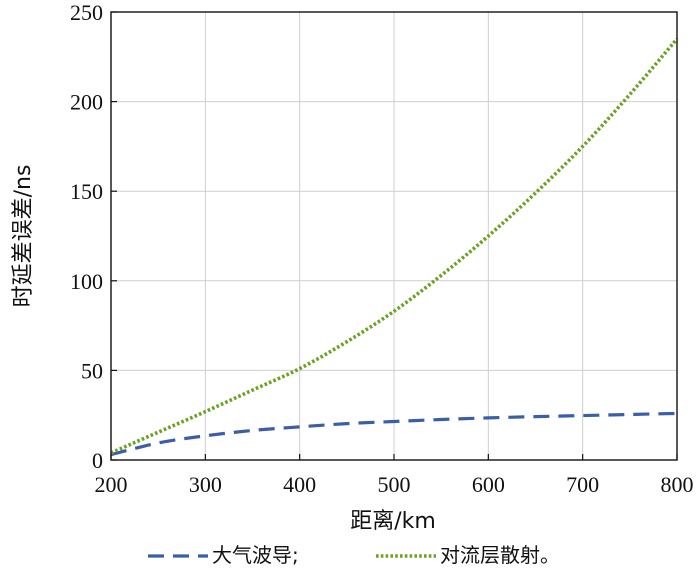 The image size is (700, 570). Describe the element at coordinates (111, 484) in the screenshot. I see `x-tick-label: 200` at that location.